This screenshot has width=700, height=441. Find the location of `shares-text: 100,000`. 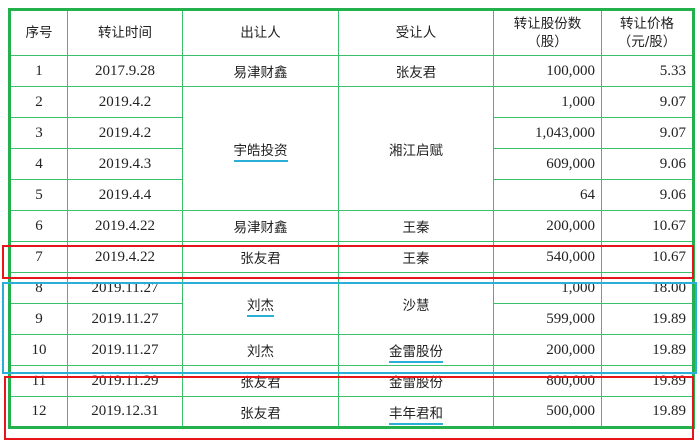

shares-text: 100,000 is located at coordinates (570, 70).